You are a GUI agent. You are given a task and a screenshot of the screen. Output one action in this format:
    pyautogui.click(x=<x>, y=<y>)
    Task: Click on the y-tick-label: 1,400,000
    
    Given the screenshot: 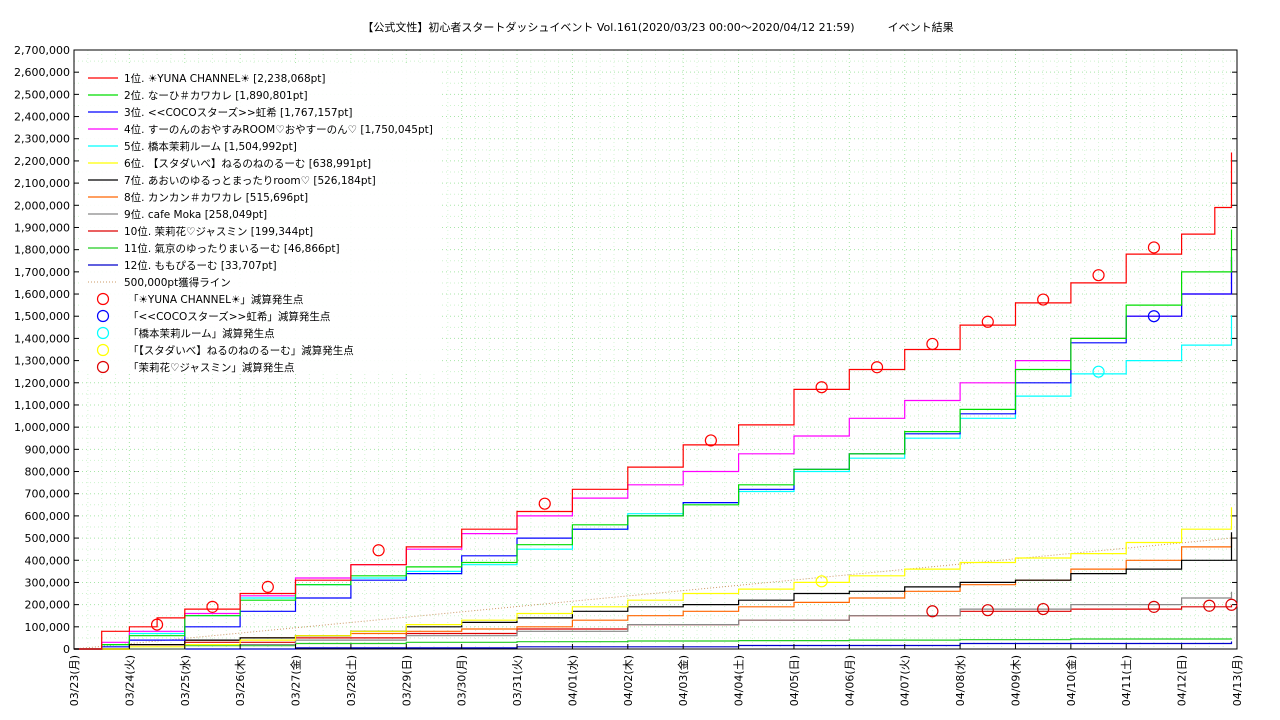 What is the action you would take?
    pyautogui.click(x=42, y=338)
    